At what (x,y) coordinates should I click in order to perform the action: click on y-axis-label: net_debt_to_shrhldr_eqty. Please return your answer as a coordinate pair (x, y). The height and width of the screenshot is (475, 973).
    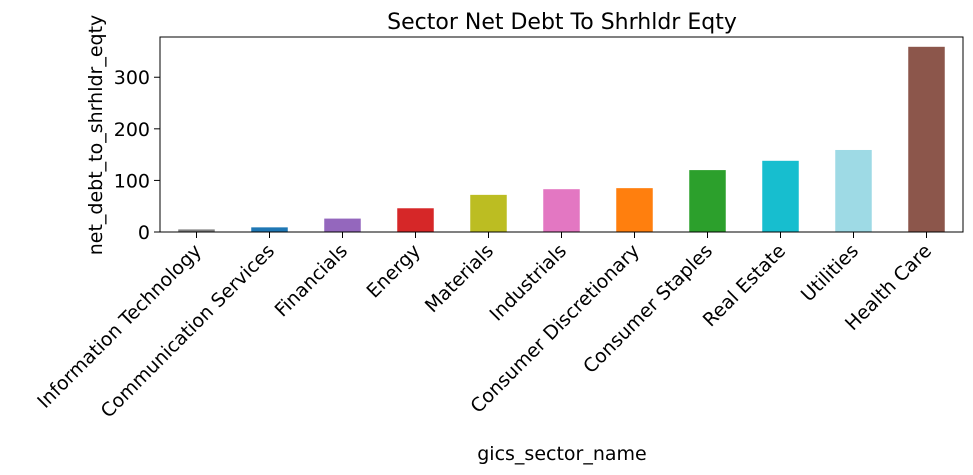
    Looking at the image, I should click on (96, 135).